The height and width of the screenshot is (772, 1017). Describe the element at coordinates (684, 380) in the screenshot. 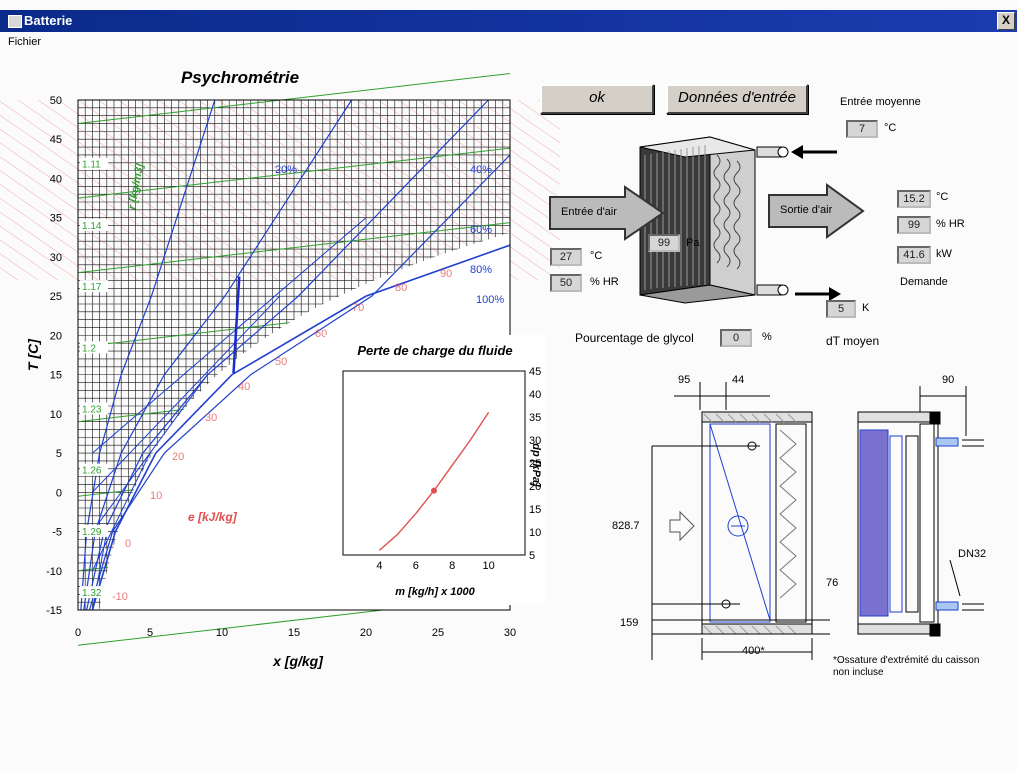

I see `dim-95: 95` at that location.